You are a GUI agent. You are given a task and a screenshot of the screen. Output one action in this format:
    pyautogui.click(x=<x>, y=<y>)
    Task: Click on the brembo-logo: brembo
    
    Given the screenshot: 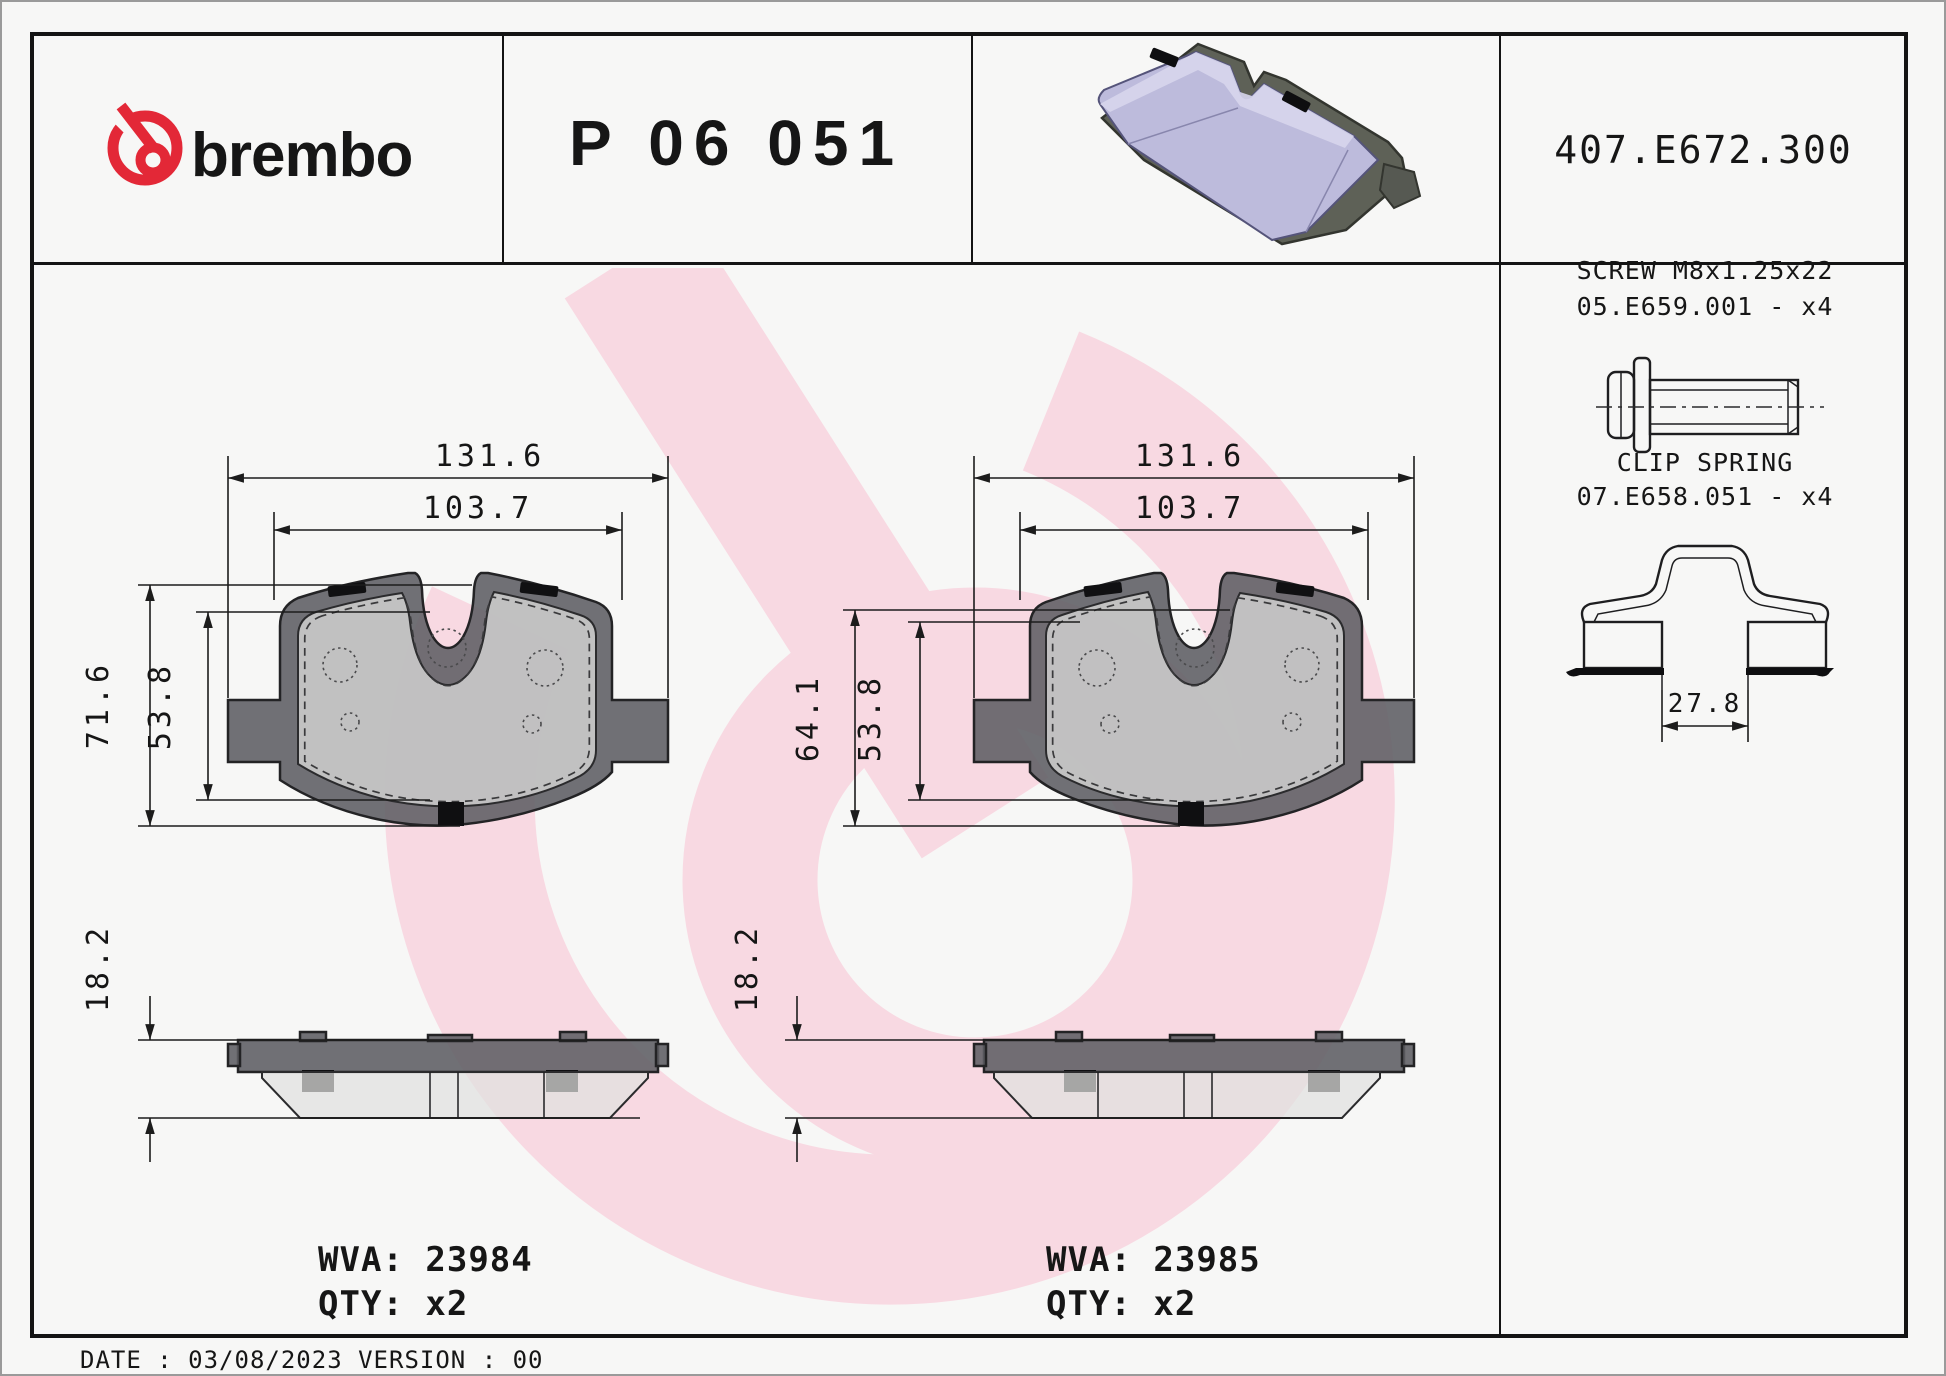 What is the action you would take?
    pyautogui.click(x=260, y=146)
    